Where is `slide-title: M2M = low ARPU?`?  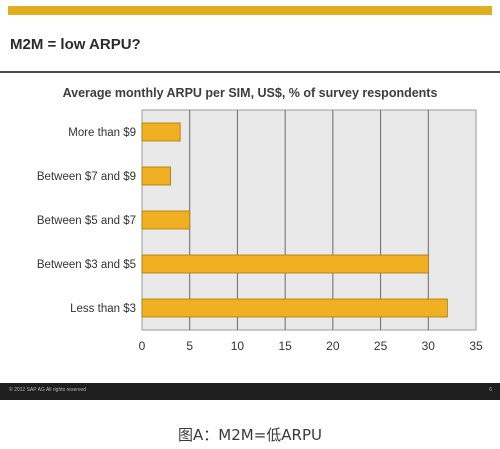 slide-title: M2M = low ARPU? is located at coordinates (75, 44).